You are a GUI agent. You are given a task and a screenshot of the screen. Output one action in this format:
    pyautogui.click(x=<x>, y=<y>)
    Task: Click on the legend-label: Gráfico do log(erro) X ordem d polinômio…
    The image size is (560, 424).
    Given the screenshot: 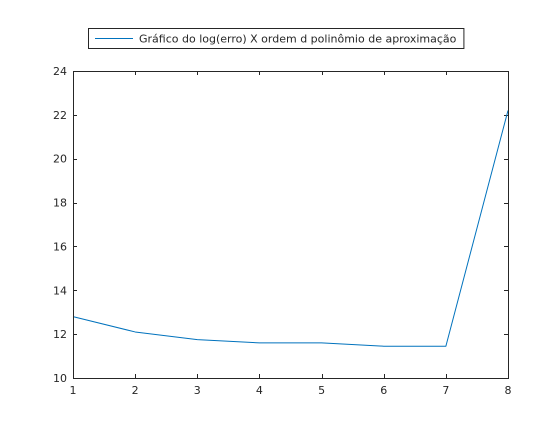 What is the action you would take?
    pyautogui.click(x=298, y=39)
    